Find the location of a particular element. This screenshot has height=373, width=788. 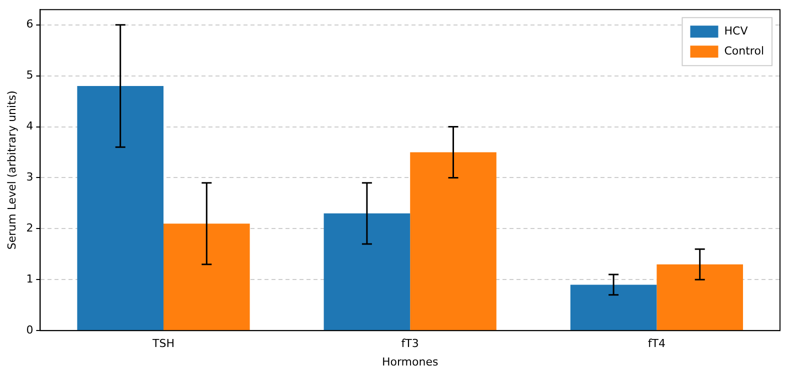

y-tick-label: 0 is located at coordinates (30, 329).